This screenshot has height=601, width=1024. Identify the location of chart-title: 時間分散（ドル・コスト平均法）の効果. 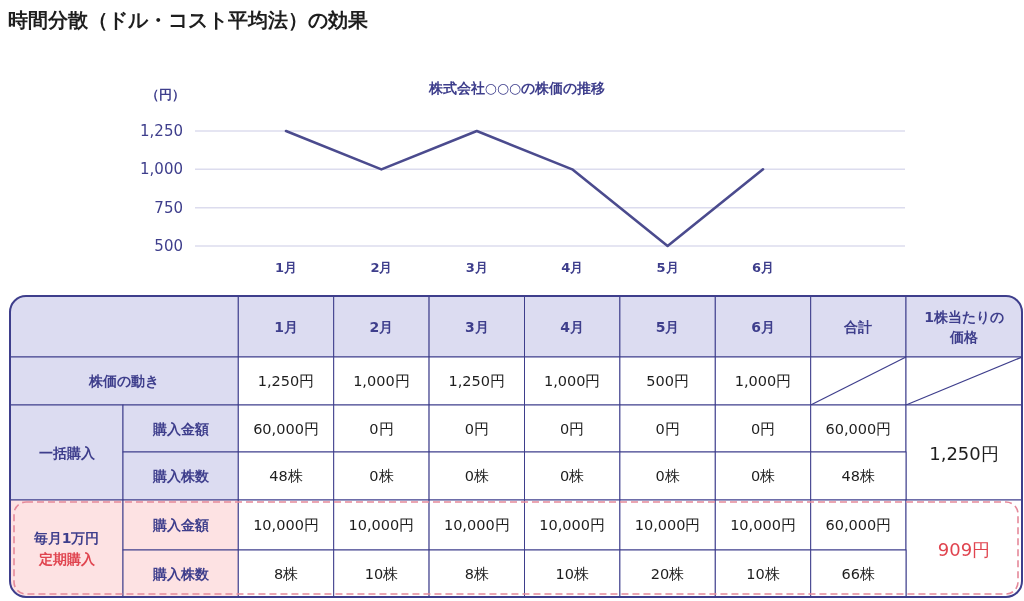
(188, 20).